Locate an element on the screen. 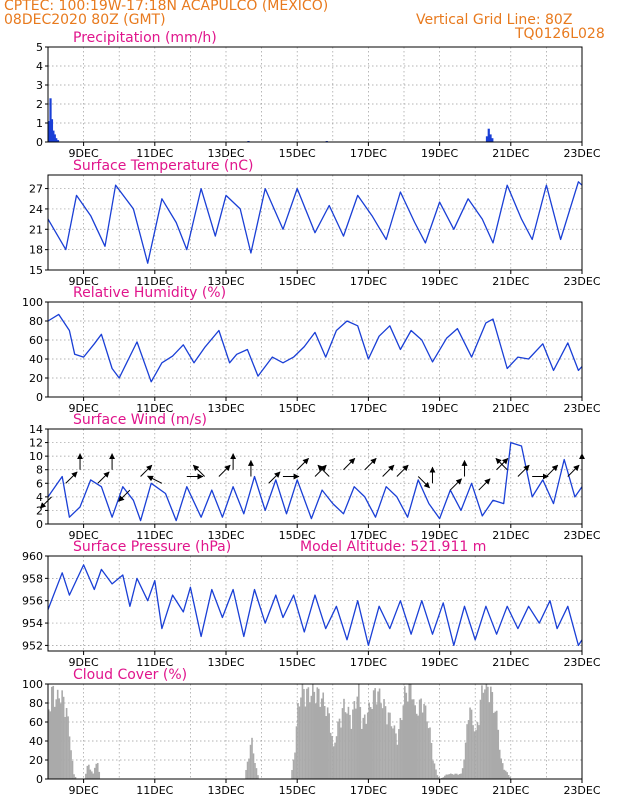 This screenshot has width=618, height=800. y-tick-label: 24 is located at coordinates (36, 209).